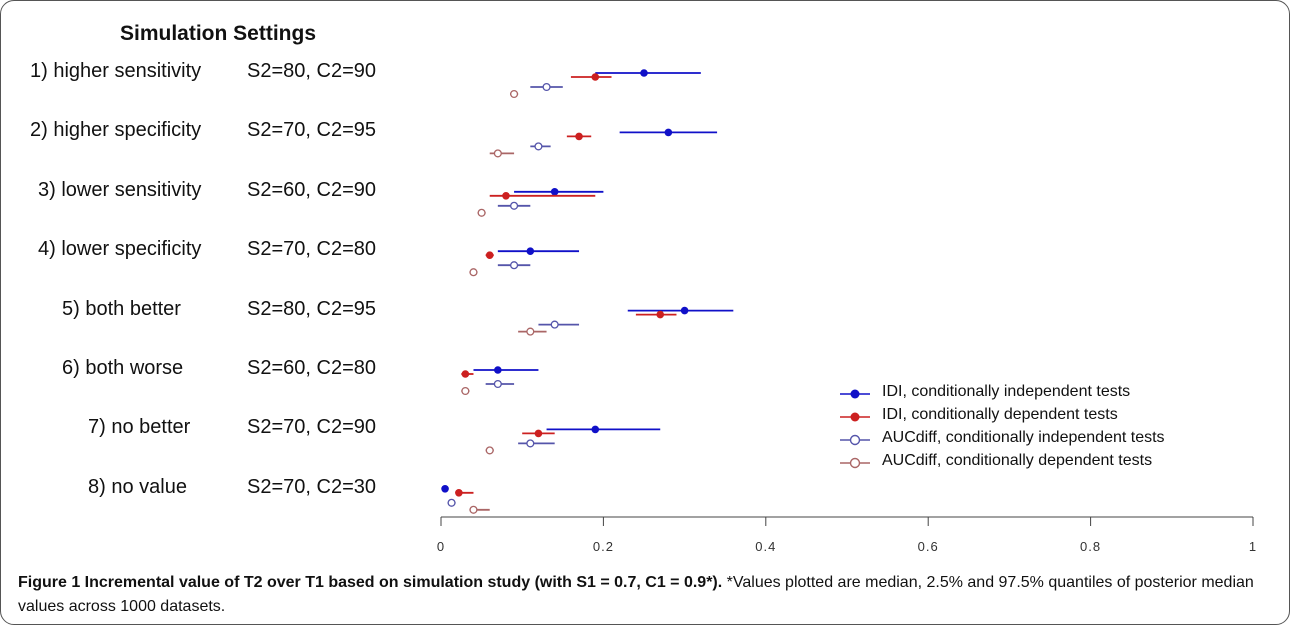 The width and height of the screenshot is (1292, 627). I want to click on legend-label: AUCdiff, conditionally independent tests, so click(1023, 437).